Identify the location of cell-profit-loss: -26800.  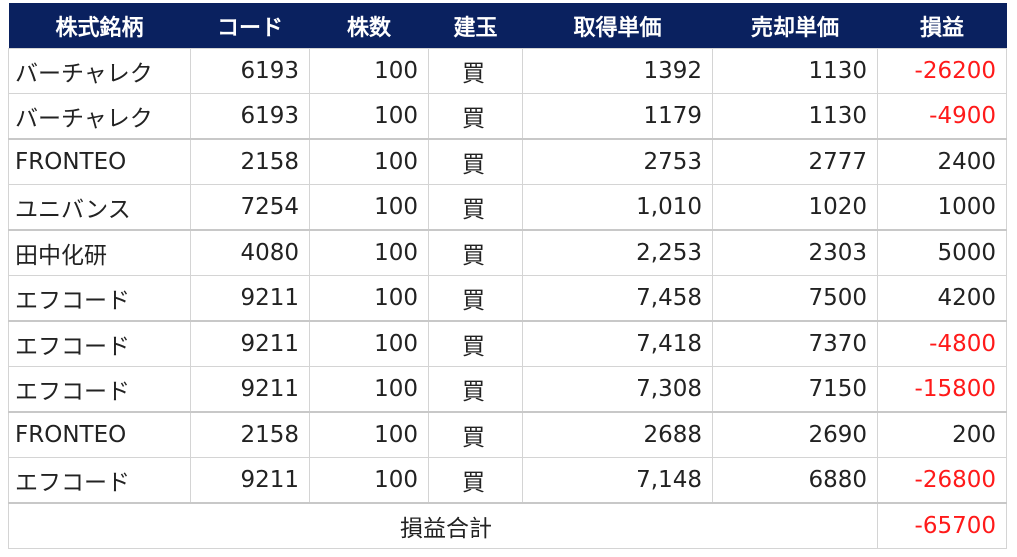
(942, 480).